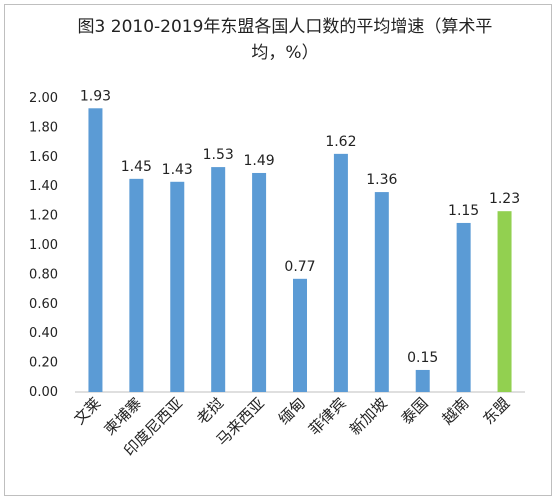 Image resolution: width=558 pixels, height=502 pixels. I want to click on y-tick-label: 1.60, so click(43, 157).